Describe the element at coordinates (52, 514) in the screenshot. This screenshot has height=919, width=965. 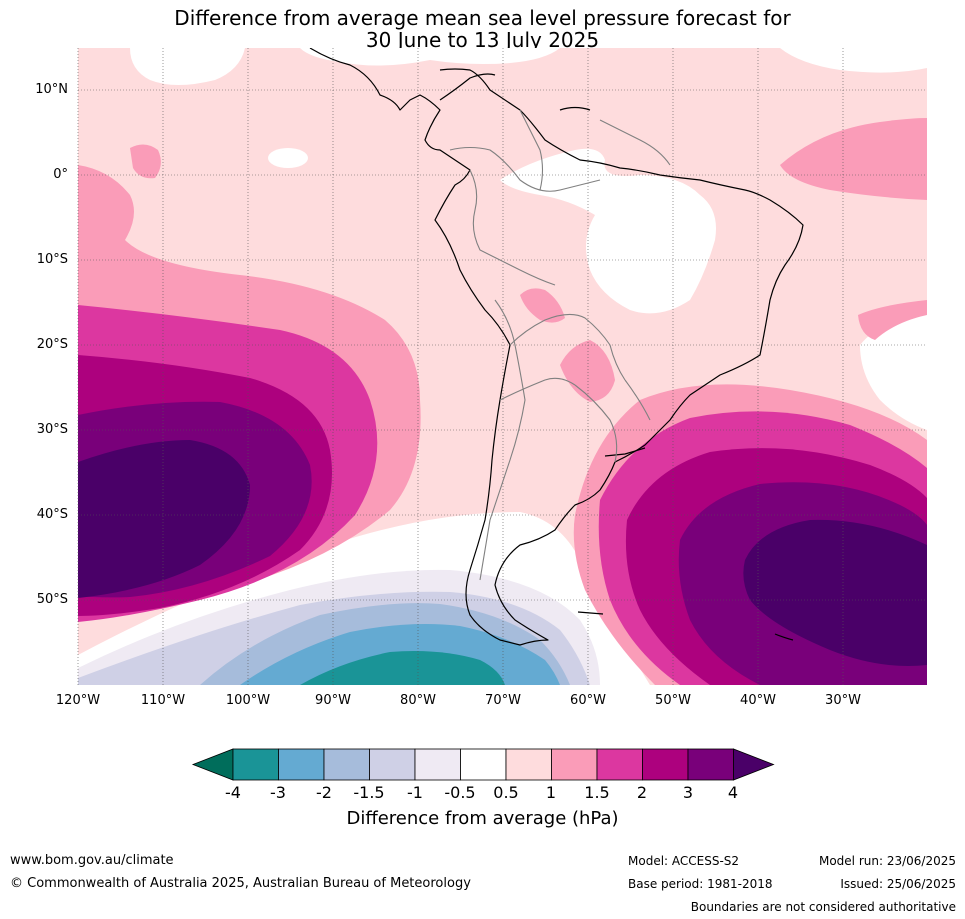
I see `lat-label-40s: 40°S` at that location.